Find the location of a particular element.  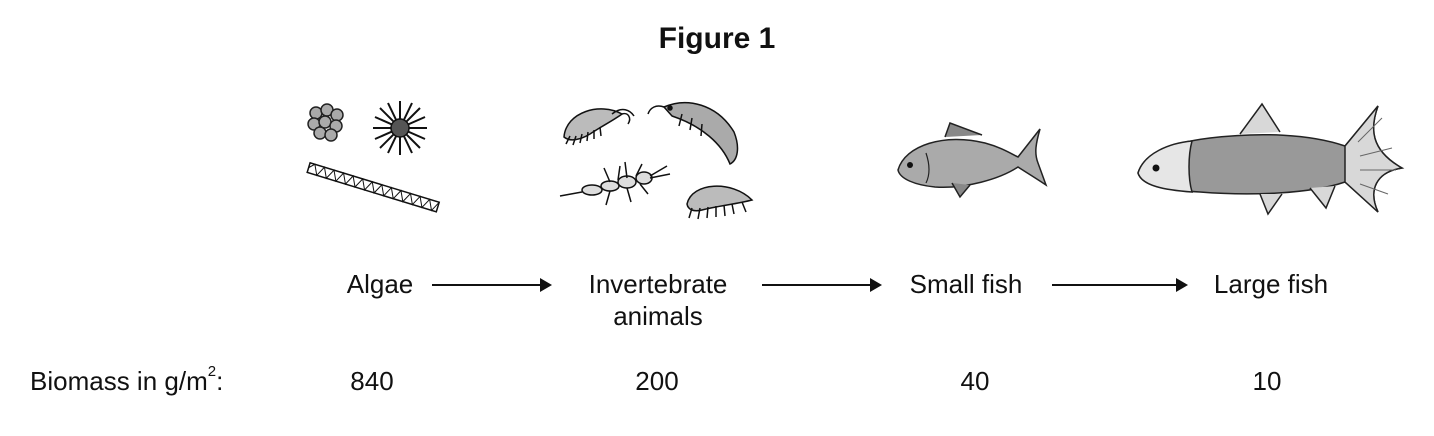

label-algae-text: Algae is located at coordinates (380, 284).